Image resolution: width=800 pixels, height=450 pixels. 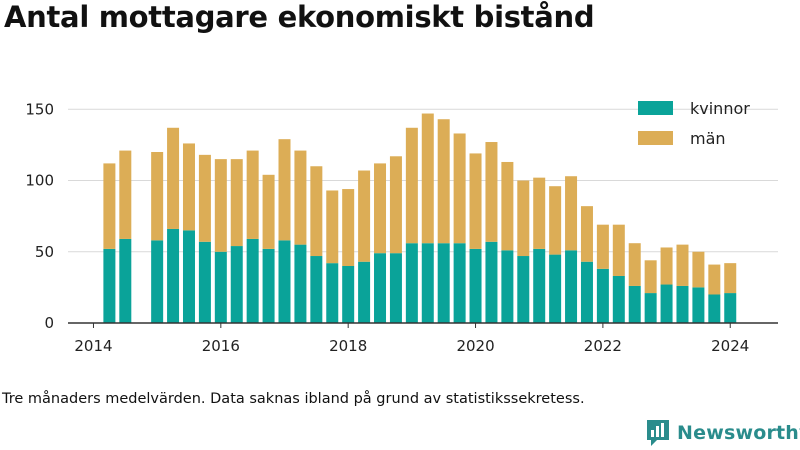 I want to click on x-tick-label: 2022, so click(x=603, y=346).